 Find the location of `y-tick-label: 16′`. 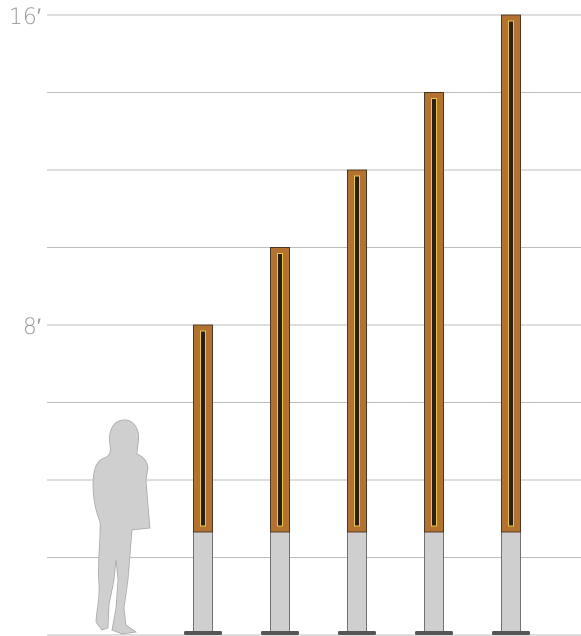

y-tick-label: 16′ is located at coordinates (25, 17).